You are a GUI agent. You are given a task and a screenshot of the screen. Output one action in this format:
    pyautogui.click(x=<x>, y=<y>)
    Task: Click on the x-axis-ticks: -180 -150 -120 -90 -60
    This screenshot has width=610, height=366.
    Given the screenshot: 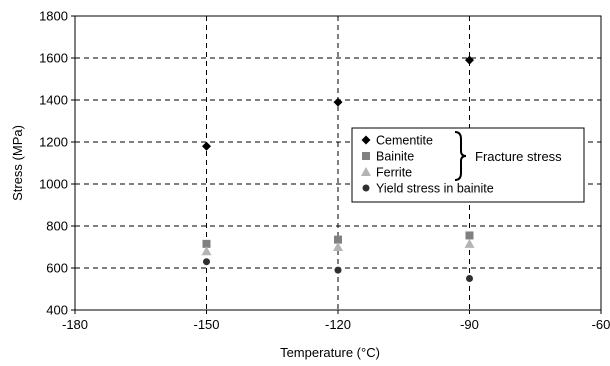 What is the action you would take?
    pyautogui.click(x=336, y=321)
    